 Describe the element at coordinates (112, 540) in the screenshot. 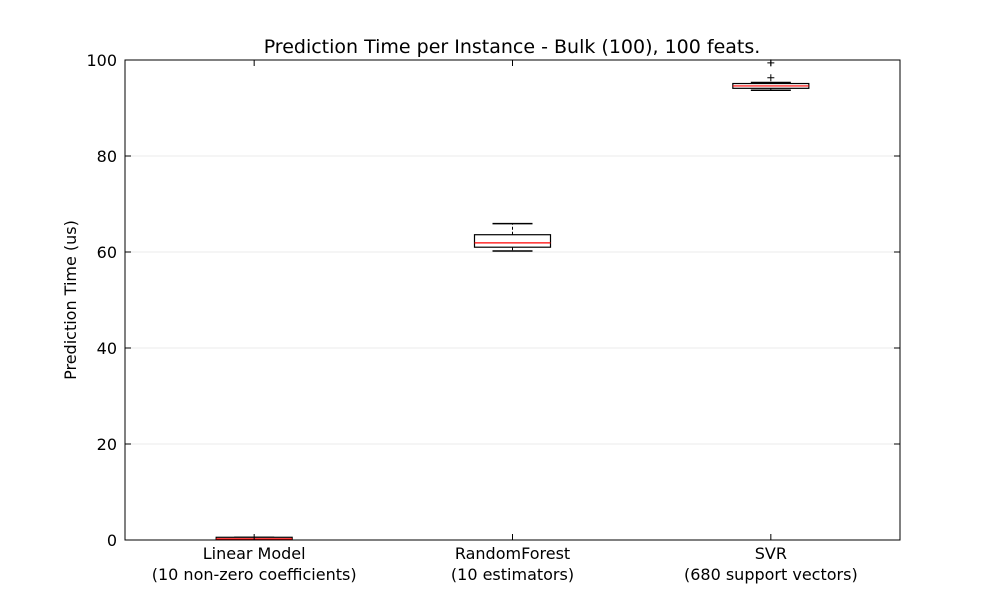

I see `y-tick-label: 0` at that location.